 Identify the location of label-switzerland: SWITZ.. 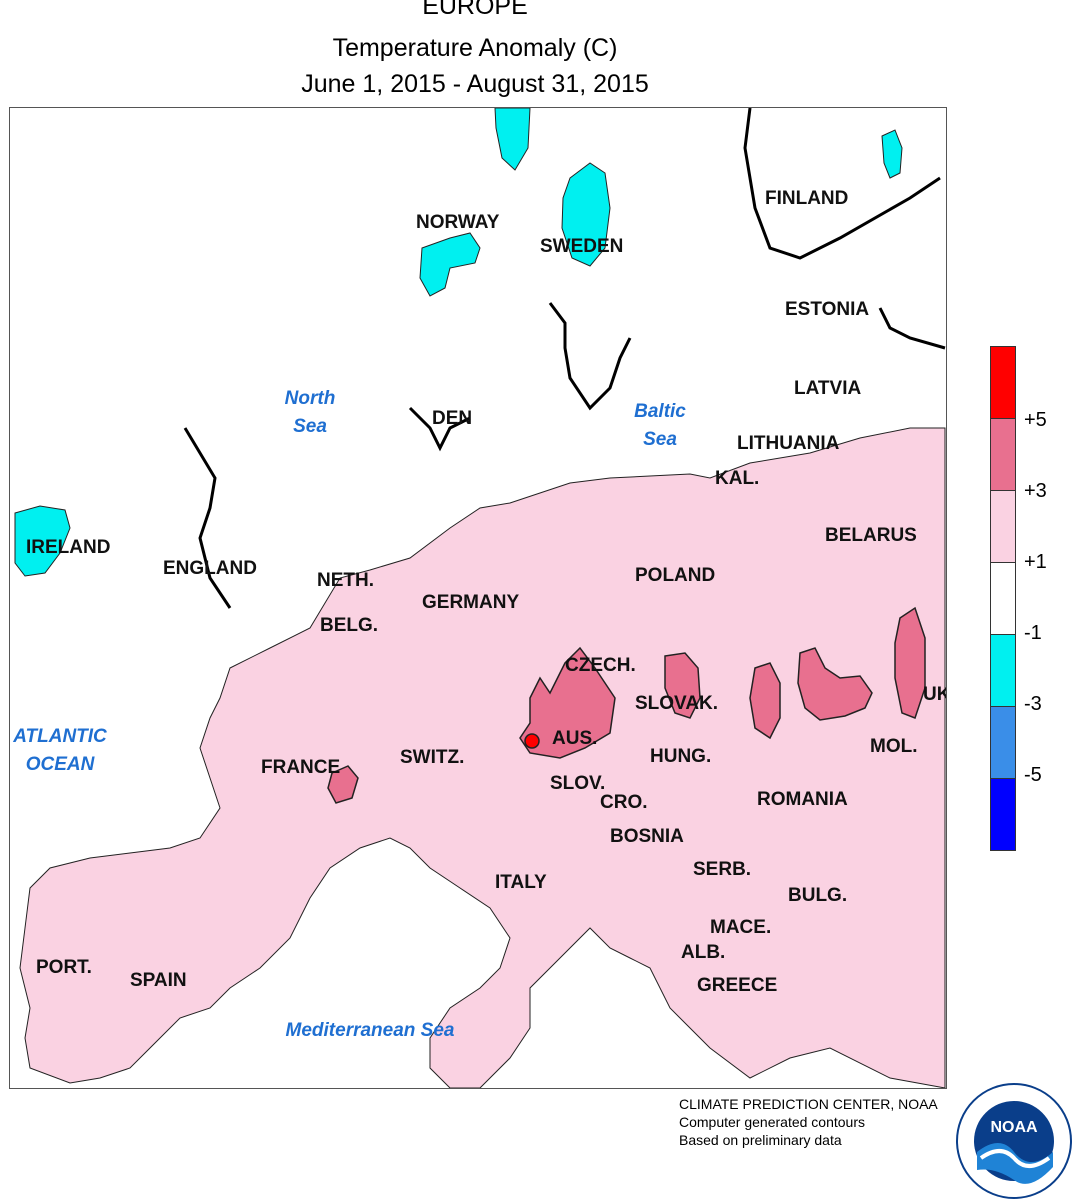
(432, 757).